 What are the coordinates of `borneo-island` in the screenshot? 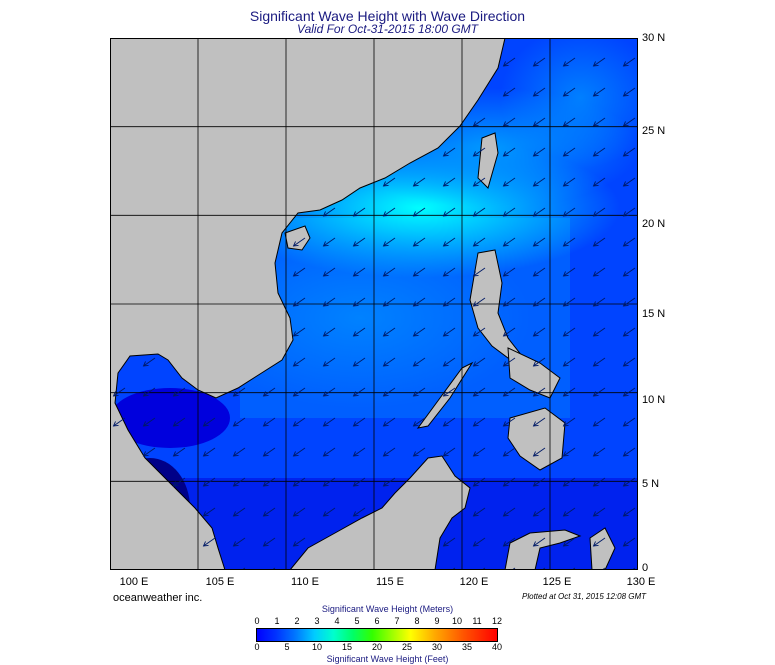 It's located at (380, 512).